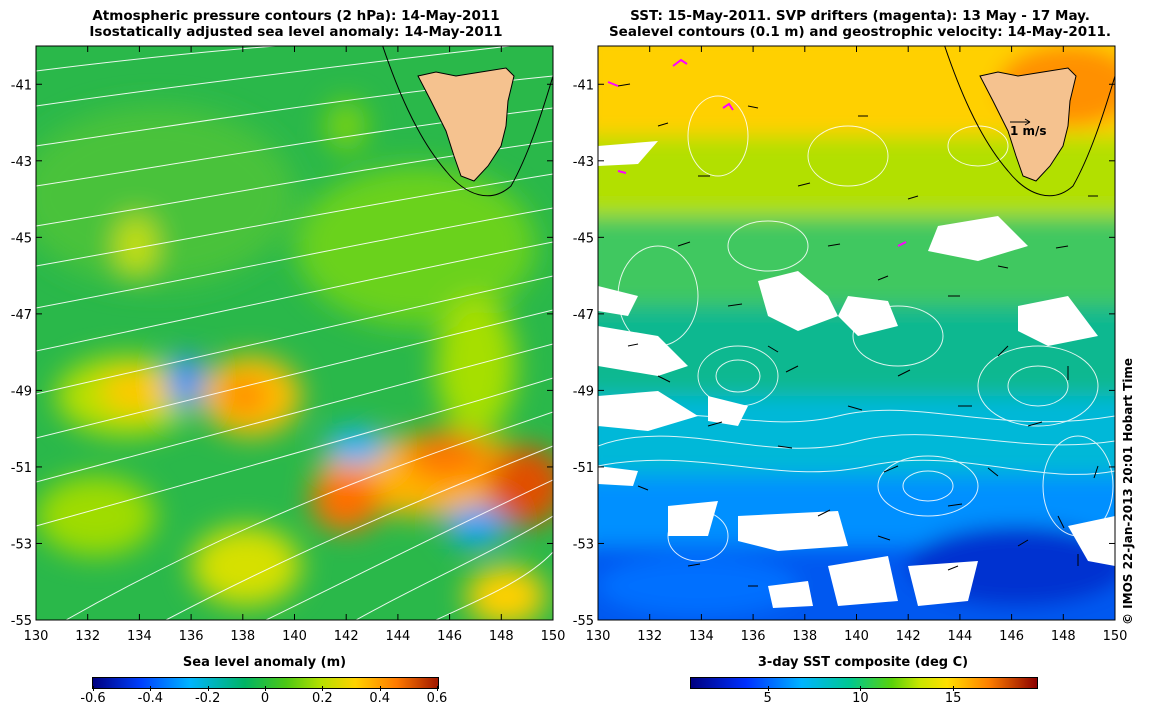 Image resolution: width=1150 pixels, height=710 pixels. Describe the element at coordinates (437, 698) in the screenshot. I see `colorbar-tick-label: 0.6` at that location.